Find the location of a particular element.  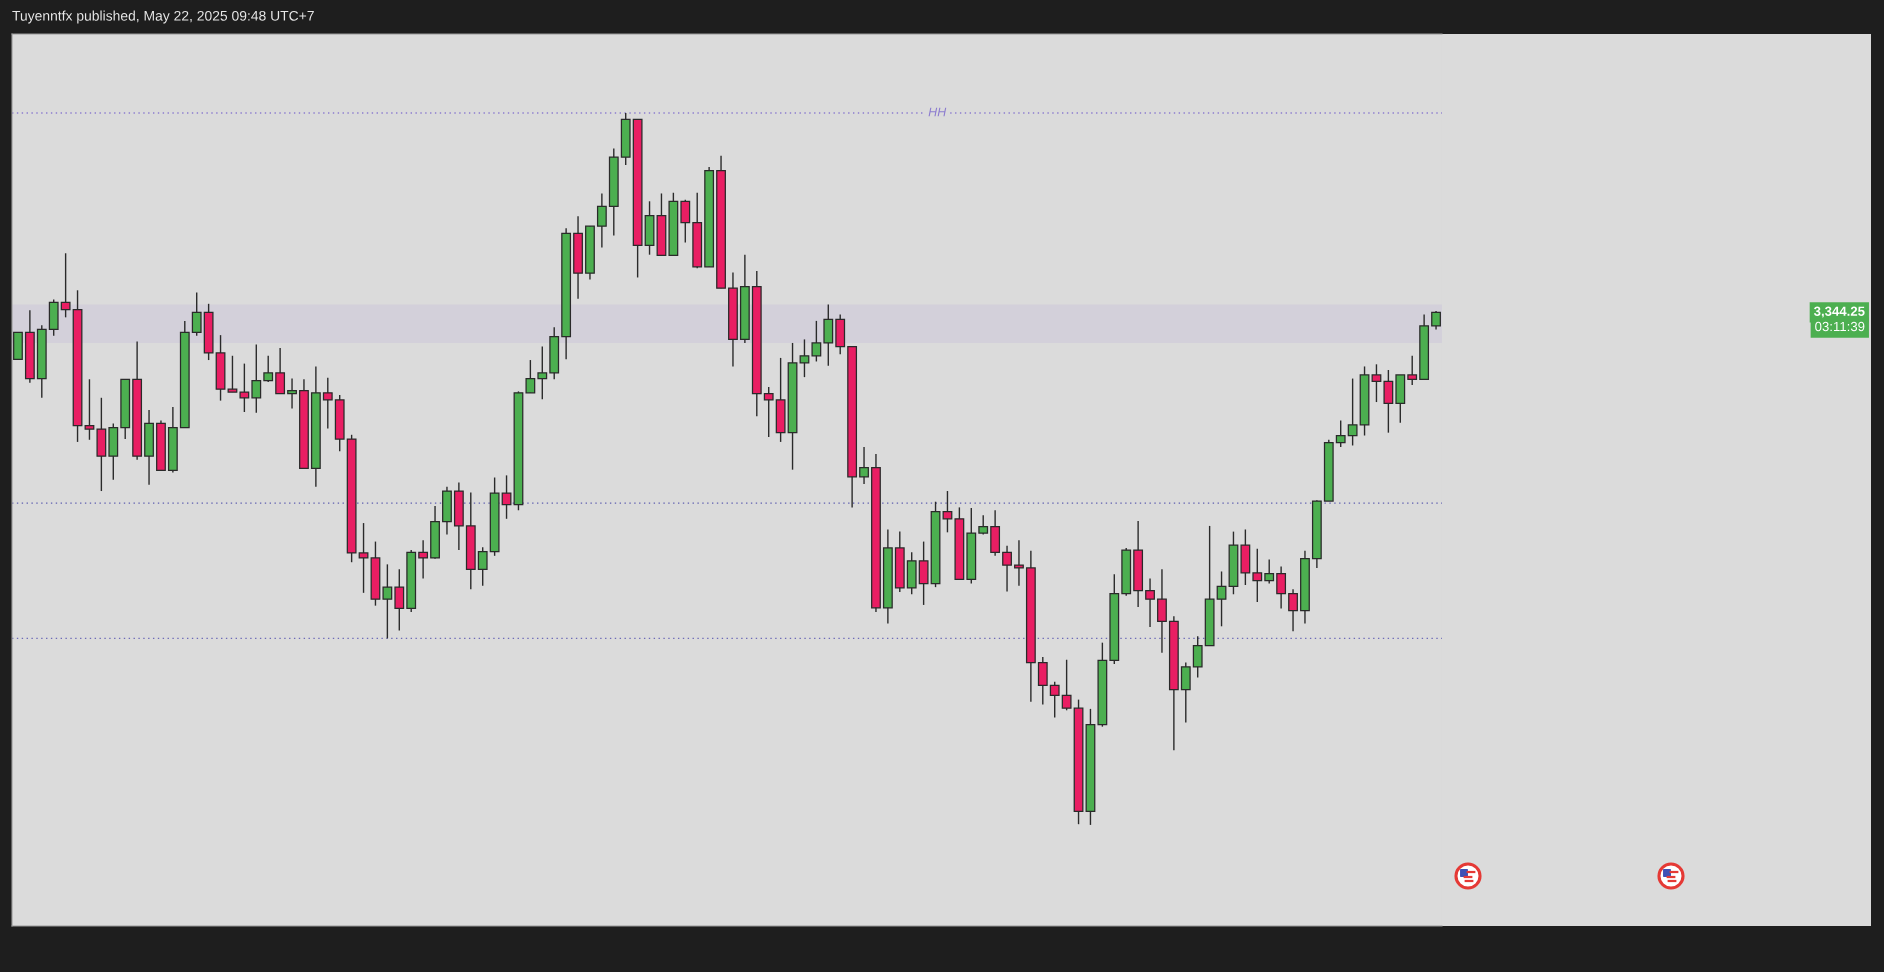

text: 3,344.25 is located at coordinates (1839, 312).